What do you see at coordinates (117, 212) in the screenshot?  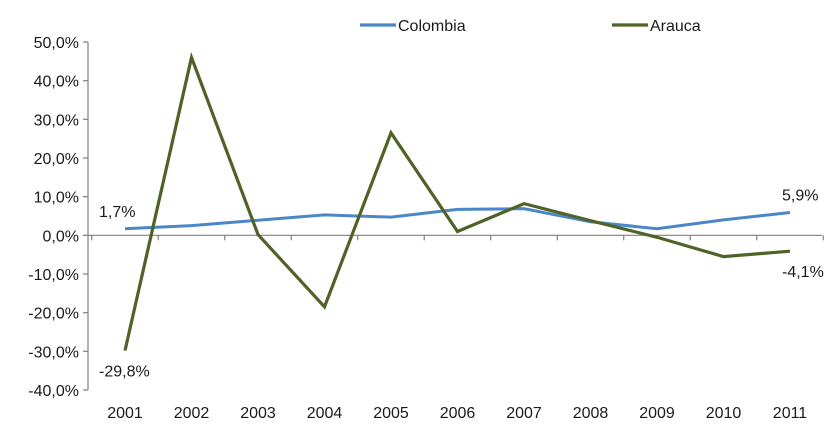 I see `data-label: 1,7%` at bounding box center [117, 212].